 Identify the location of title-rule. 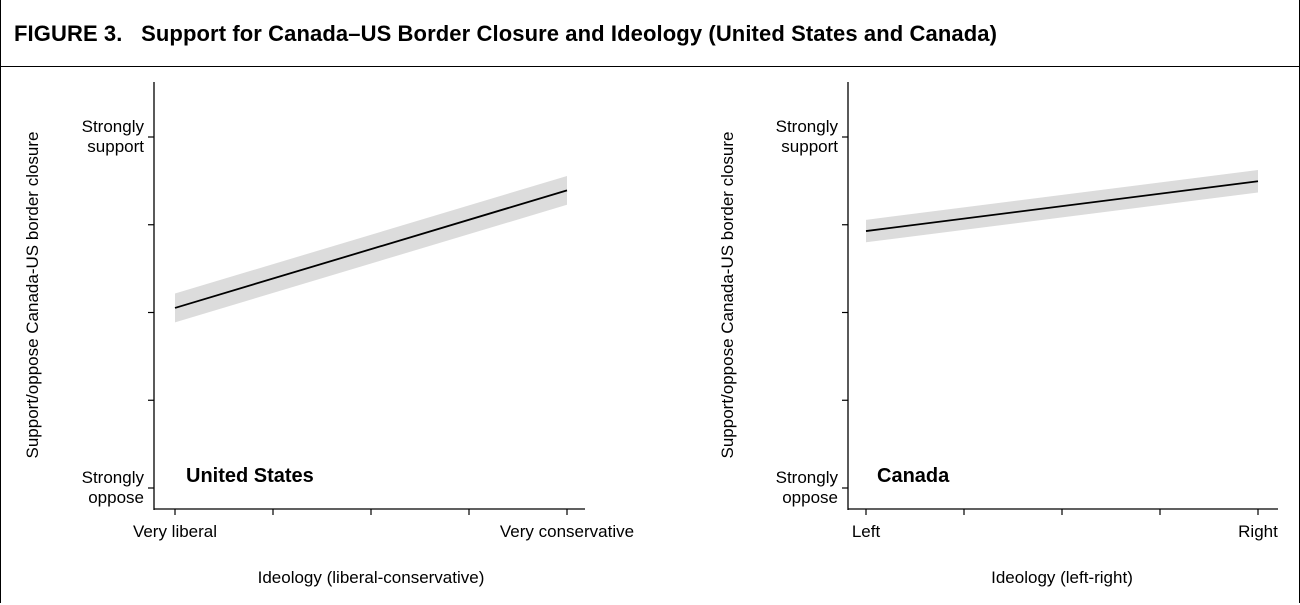
(650, 66).